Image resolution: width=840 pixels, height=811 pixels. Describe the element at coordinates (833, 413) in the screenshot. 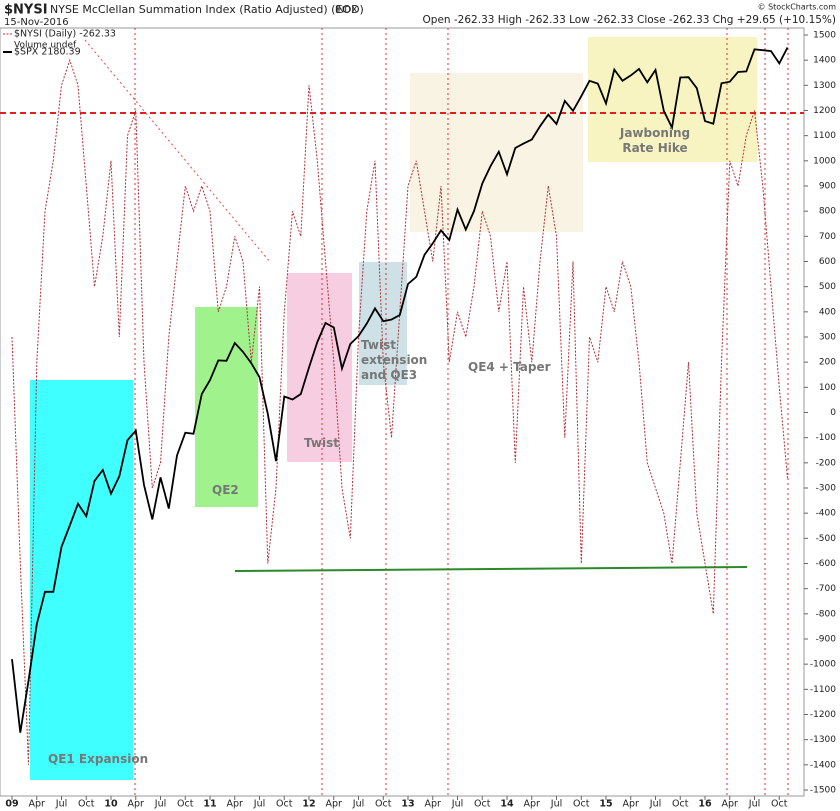

I see `y-tick-label: 0` at that location.